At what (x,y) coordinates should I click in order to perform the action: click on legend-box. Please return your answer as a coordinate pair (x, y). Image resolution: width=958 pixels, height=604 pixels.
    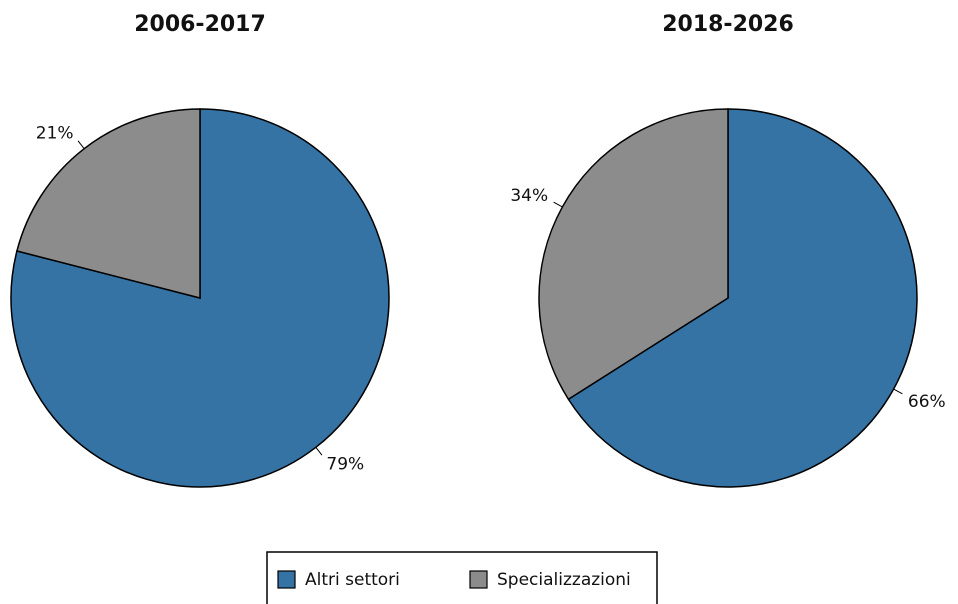
    Looking at the image, I should click on (462, 577).